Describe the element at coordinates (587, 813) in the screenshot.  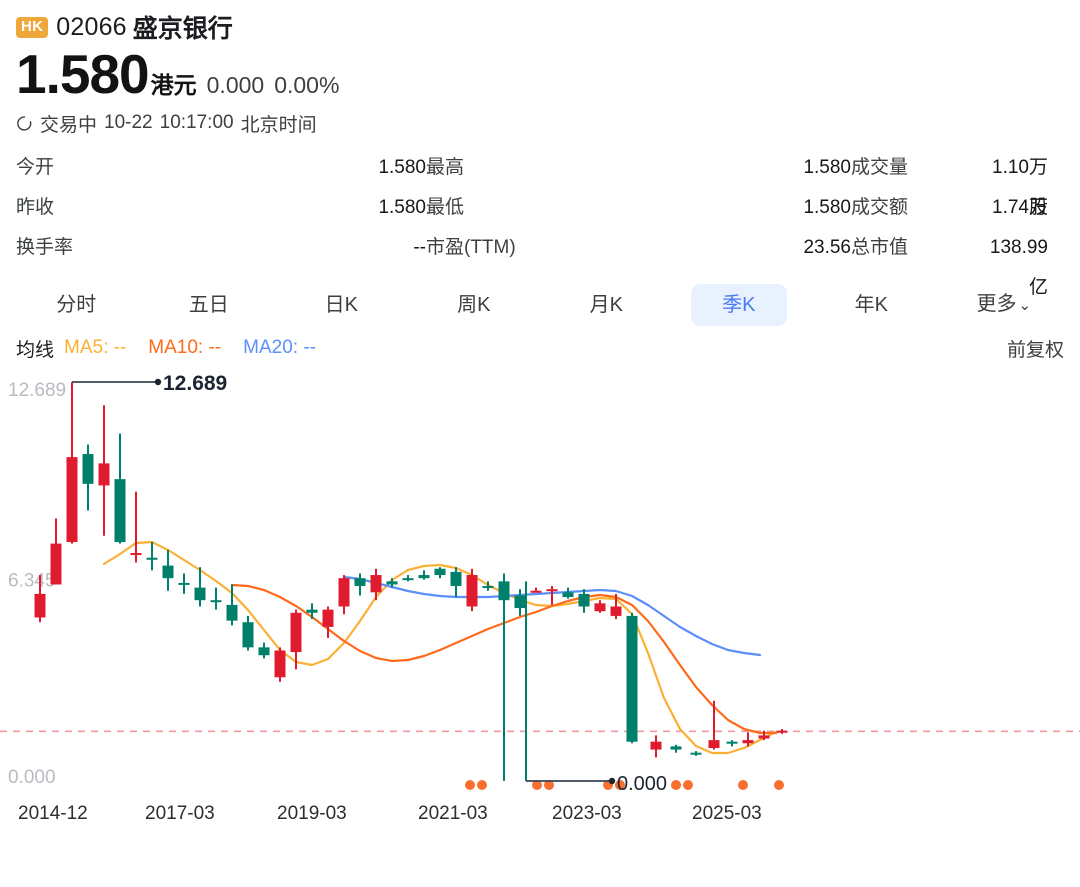
I see `x-axis-tick: 2023-03` at that location.